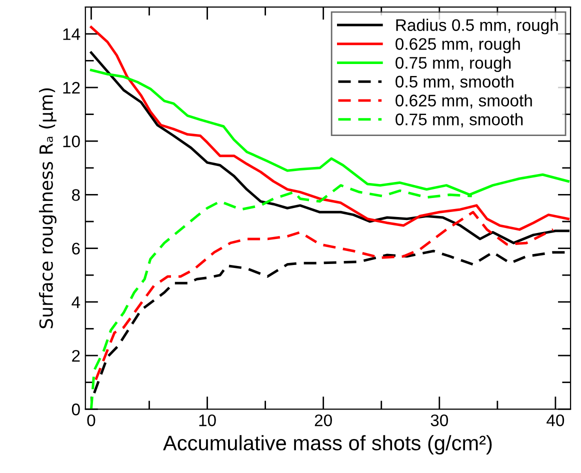  Describe the element at coordinates (327, 445) in the screenshot. I see `x-axis-title: Accumulative mass of shots (g/cm²)` at that location.